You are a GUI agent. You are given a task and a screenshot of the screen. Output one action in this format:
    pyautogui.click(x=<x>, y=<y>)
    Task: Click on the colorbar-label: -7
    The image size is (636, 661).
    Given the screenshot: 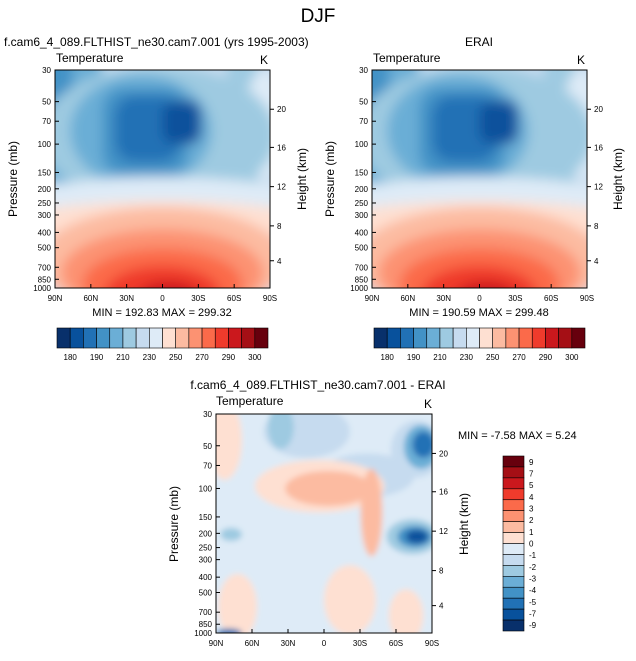 What is the action you would take?
    pyautogui.click(x=533, y=614)
    